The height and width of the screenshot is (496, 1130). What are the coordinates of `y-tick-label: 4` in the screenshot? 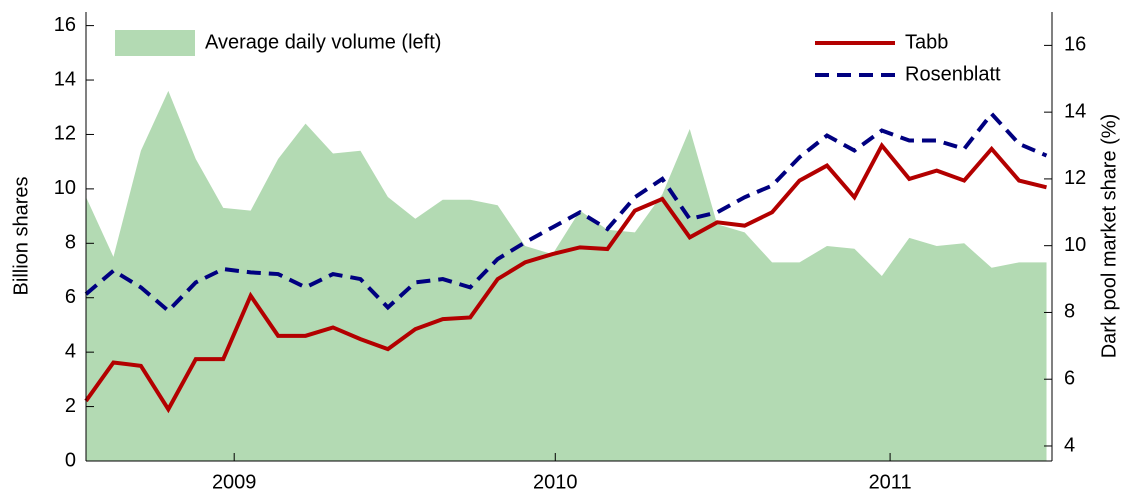 It's located at (70, 351).